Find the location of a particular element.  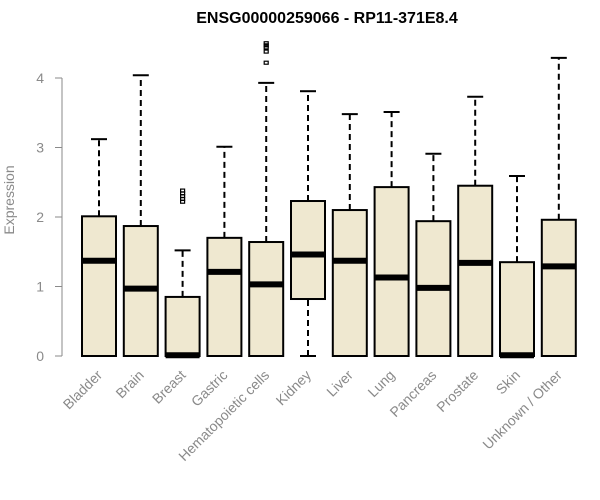

y-tick-label: 0 is located at coordinates (40, 356).